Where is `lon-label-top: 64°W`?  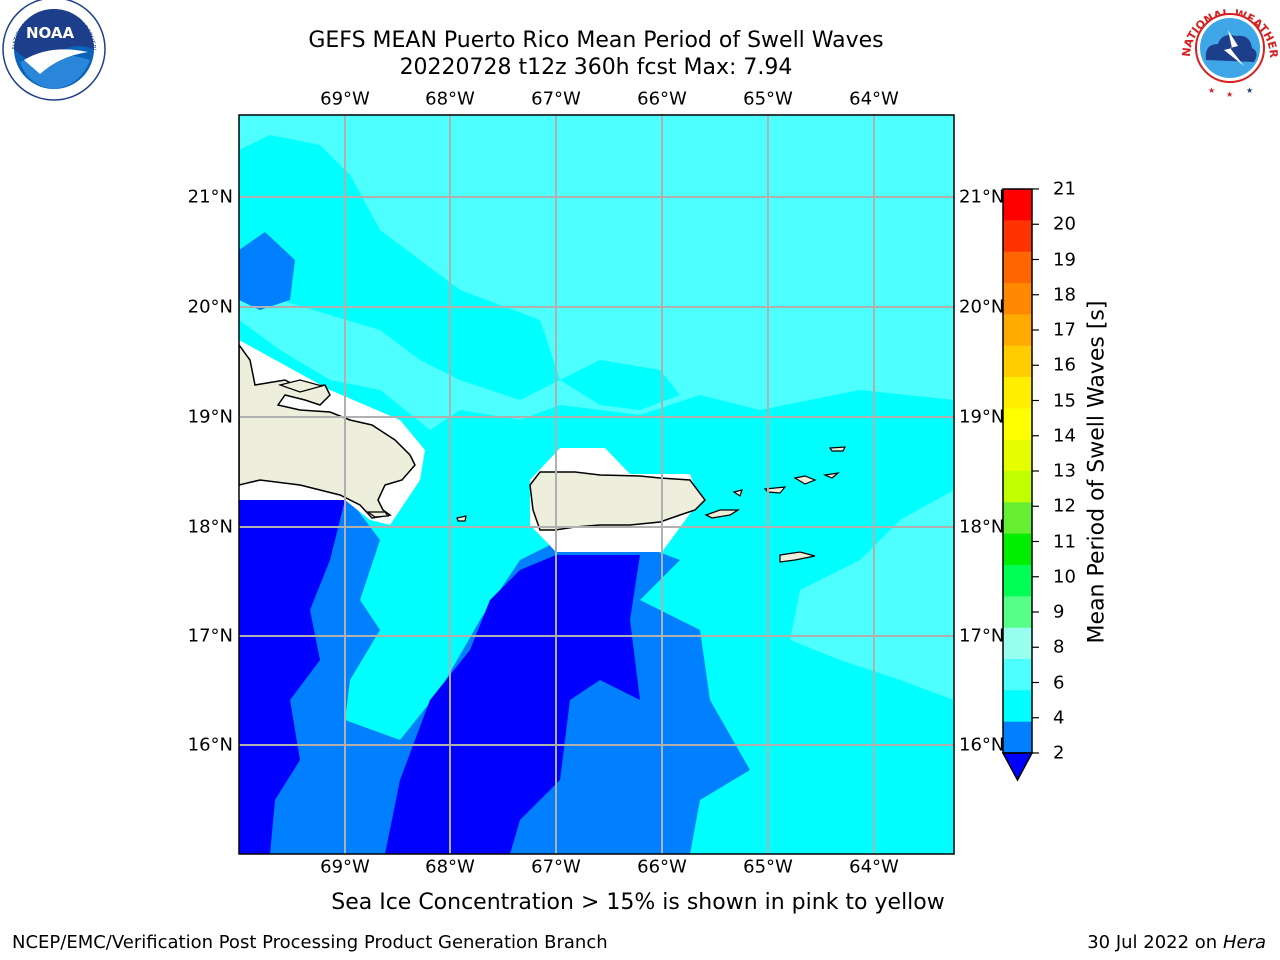
lon-label-top: 64°W is located at coordinates (874, 99).